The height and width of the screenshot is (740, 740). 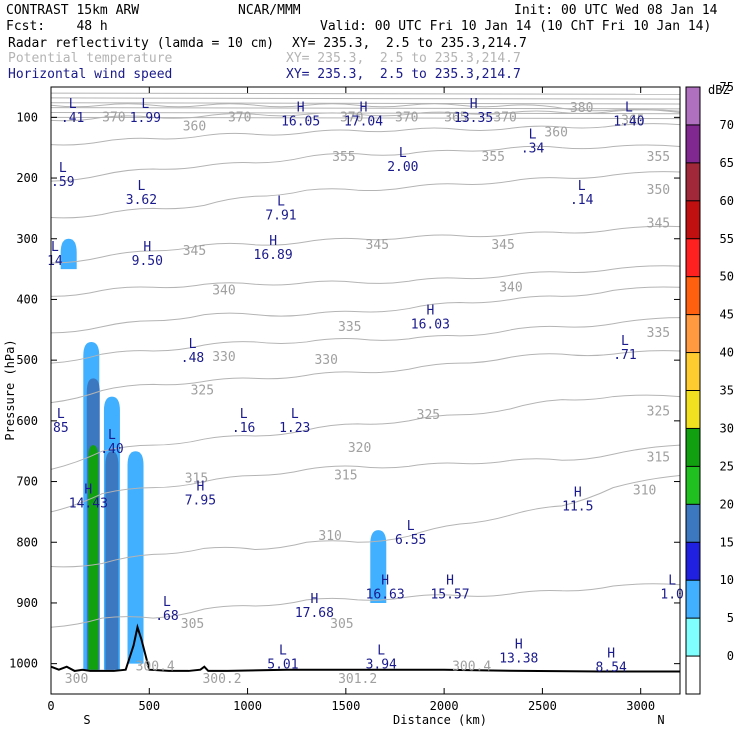 I want to click on theta-label: 320, so click(x=359, y=448).